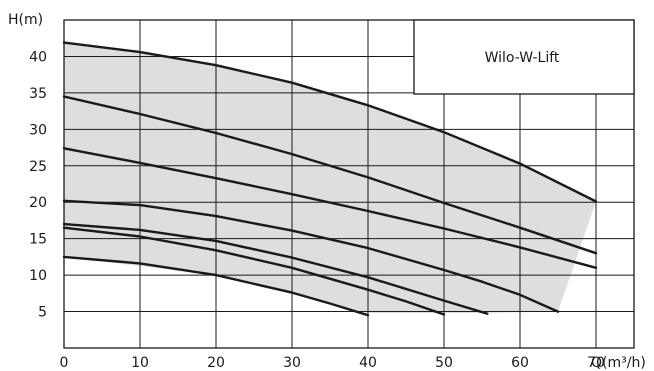 The height and width of the screenshot is (371, 654). What do you see at coordinates (216, 363) in the screenshot?
I see `x-tick-label: 20` at bounding box center [216, 363].